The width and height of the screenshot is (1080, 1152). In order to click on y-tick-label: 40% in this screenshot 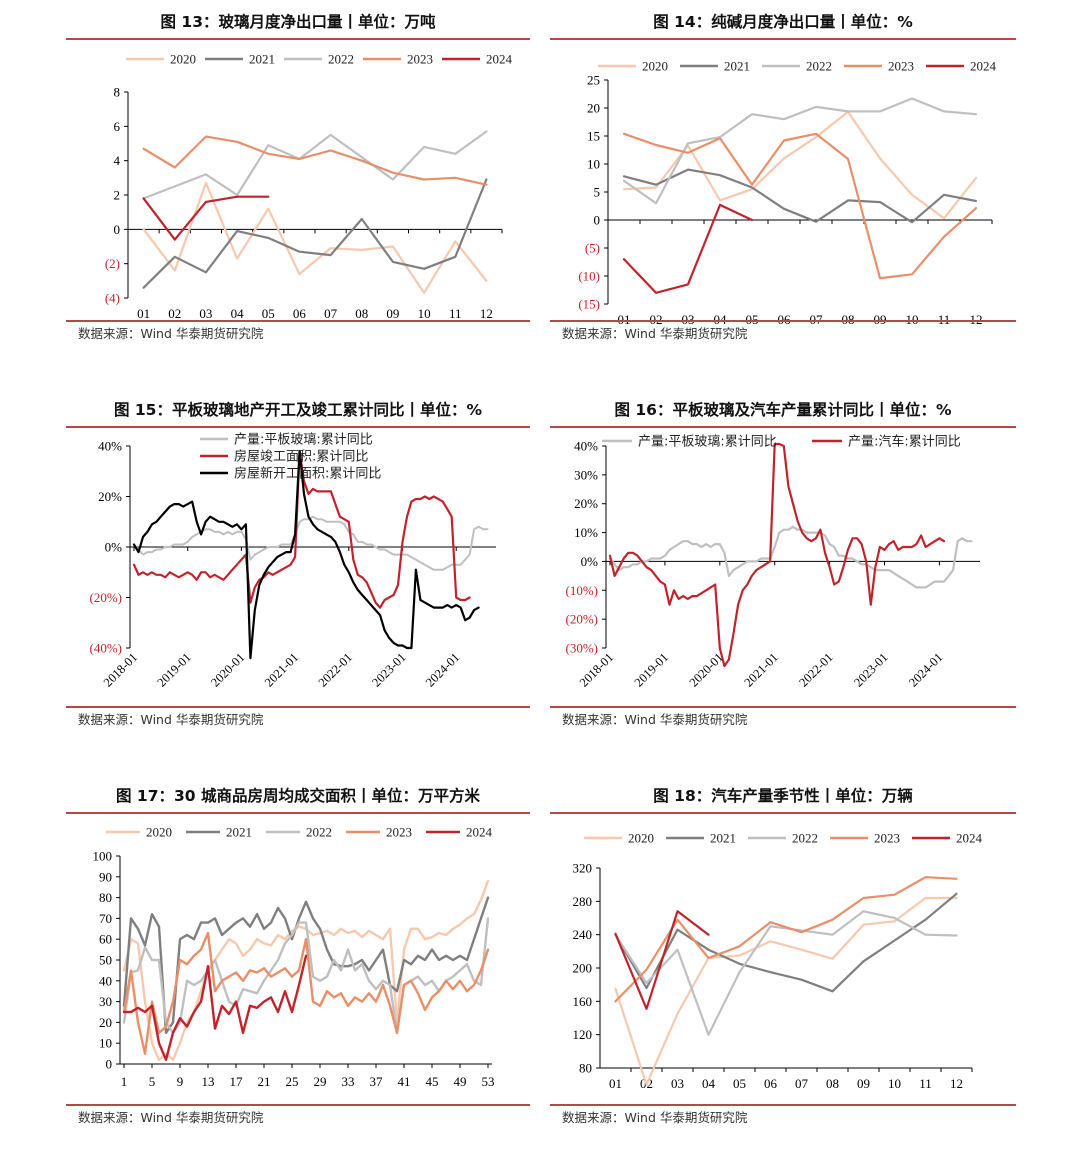, I will do `click(586, 446)`.